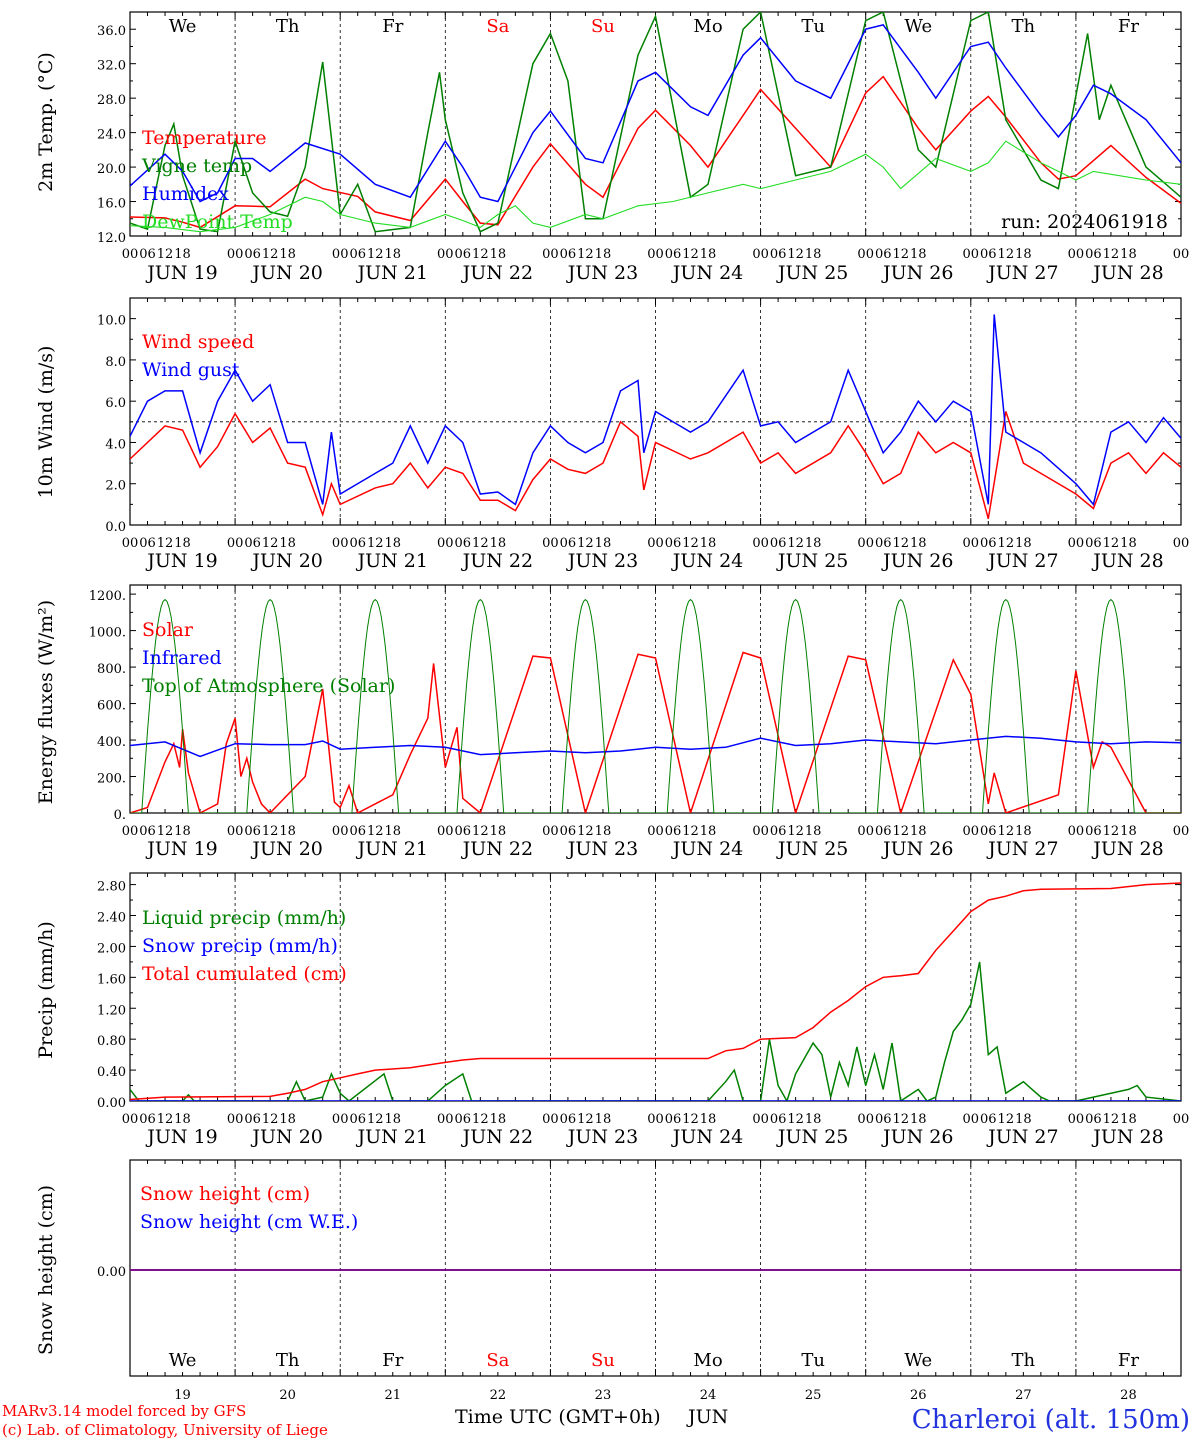  I want to click on y-tick-label: 1.20, so click(111, 1010).